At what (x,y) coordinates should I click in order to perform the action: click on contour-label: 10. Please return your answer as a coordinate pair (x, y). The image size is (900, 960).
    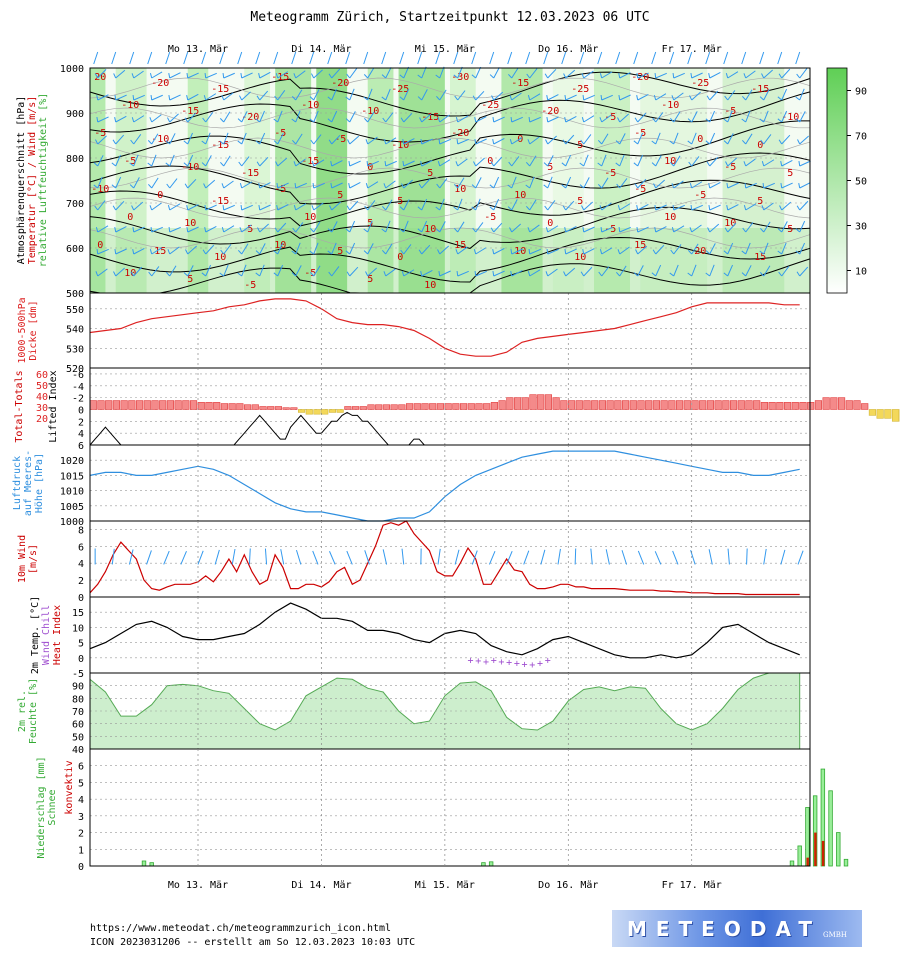
    Looking at the image, I should click on (190, 223).